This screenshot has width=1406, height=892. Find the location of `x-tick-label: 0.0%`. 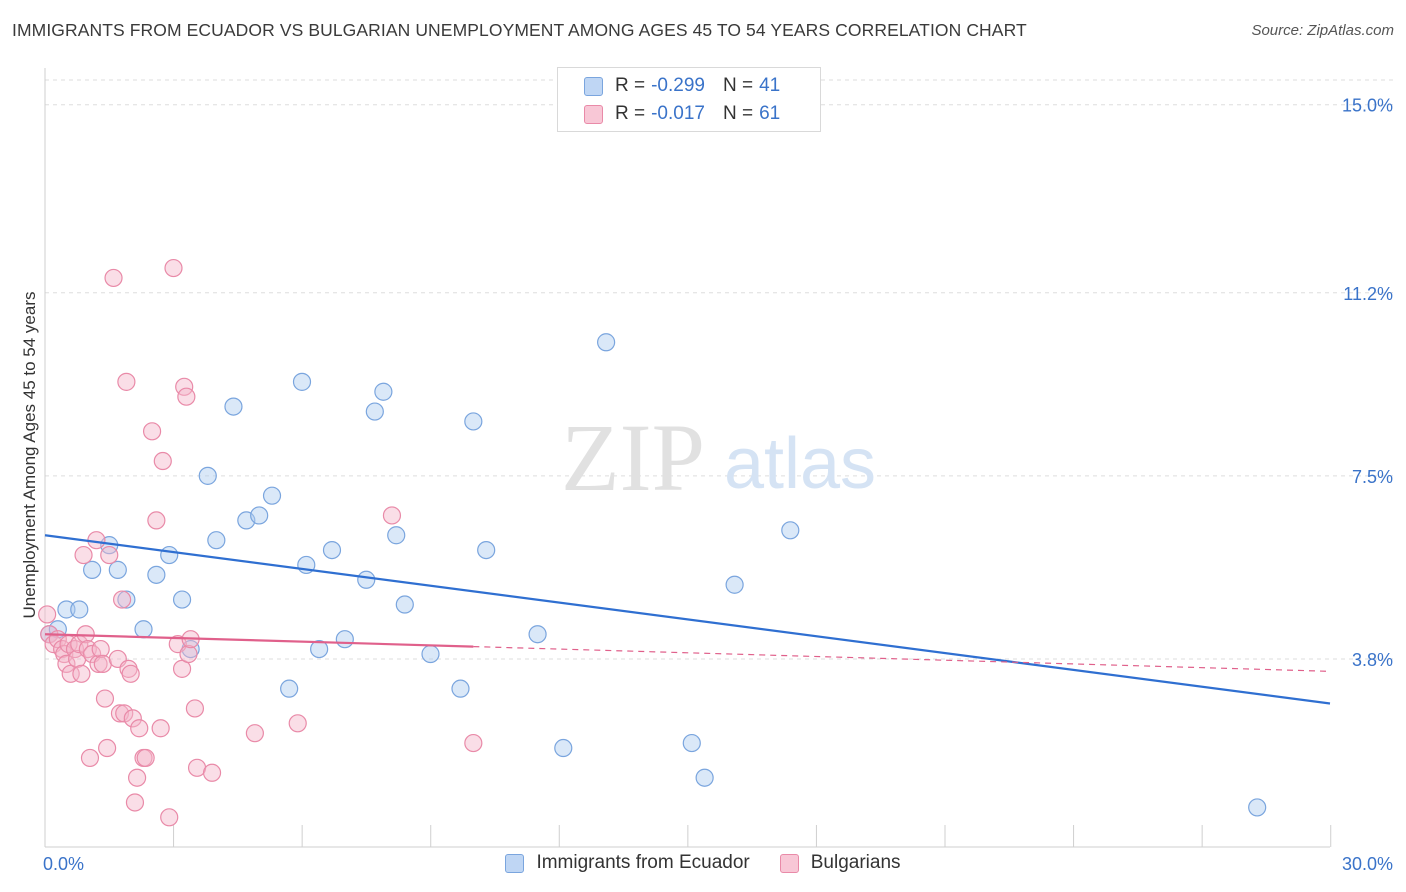

x-tick-label: 0.0% is located at coordinates (63, 864).